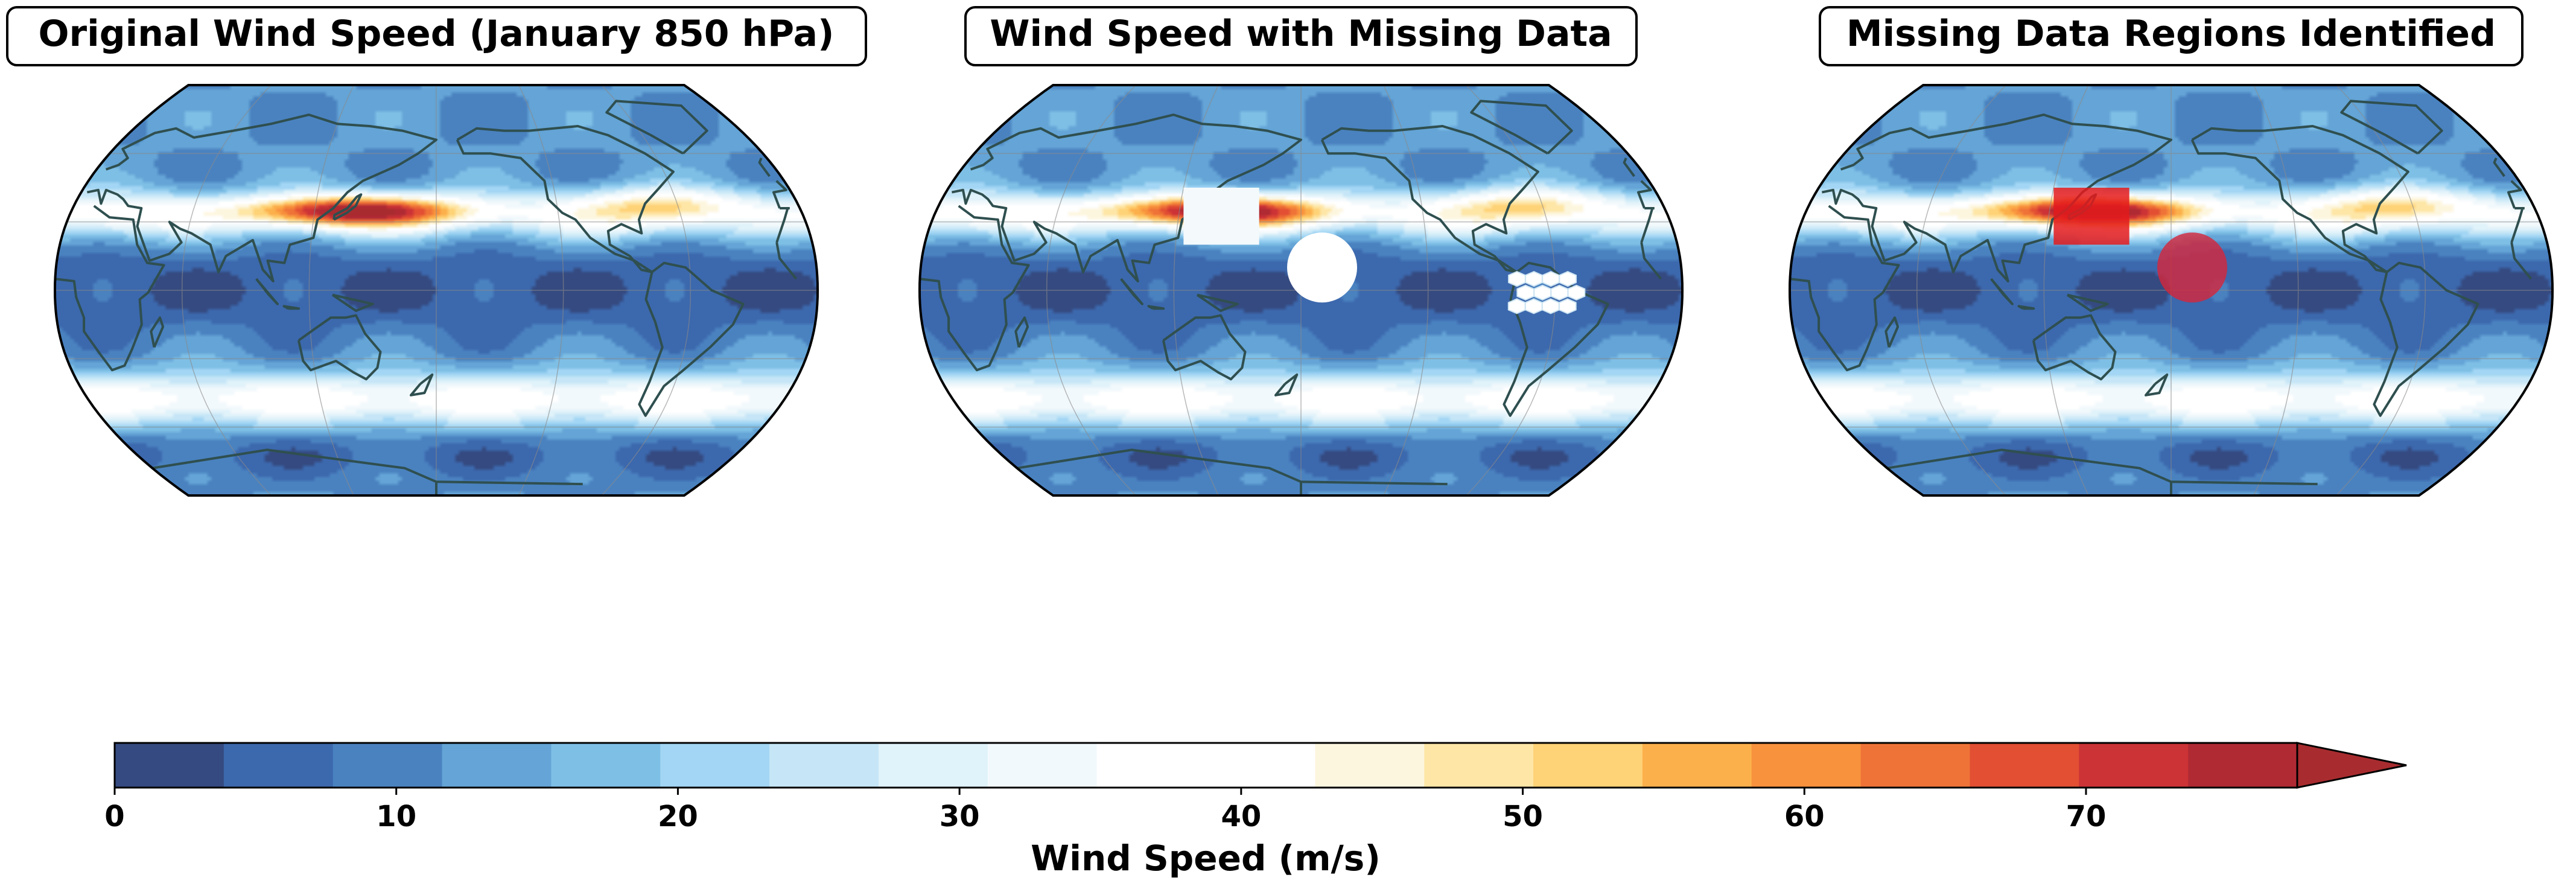 The image size is (2576, 892). What do you see at coordinates (1105, 810) in the screenshot?
I see `colorbar-ticks: 0 10 20 30 40 50 60 70` at bounding box center [1105, 810].